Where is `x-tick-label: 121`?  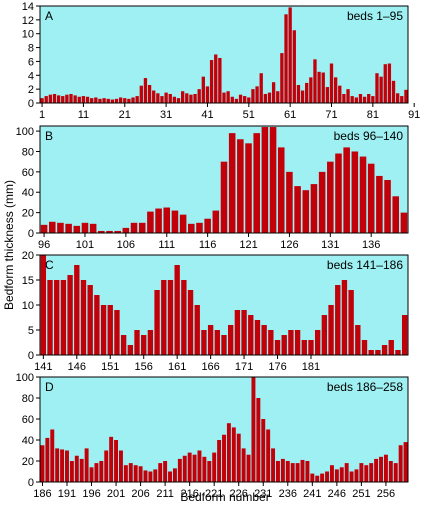 x-tick-label: 121 is located at coordinates (248, 245).